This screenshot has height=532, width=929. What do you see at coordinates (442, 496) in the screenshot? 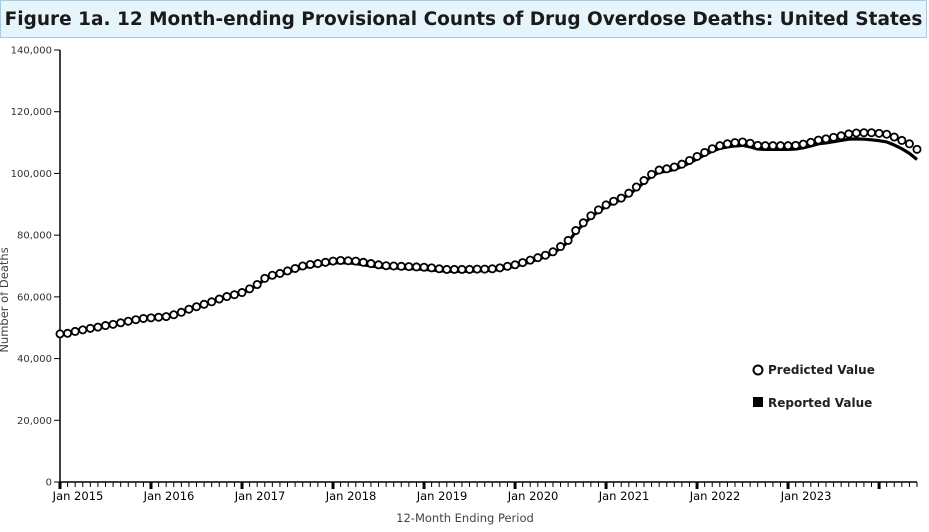
I see `x-tick-label: Jan 2019` at bounding box center [442, 496].